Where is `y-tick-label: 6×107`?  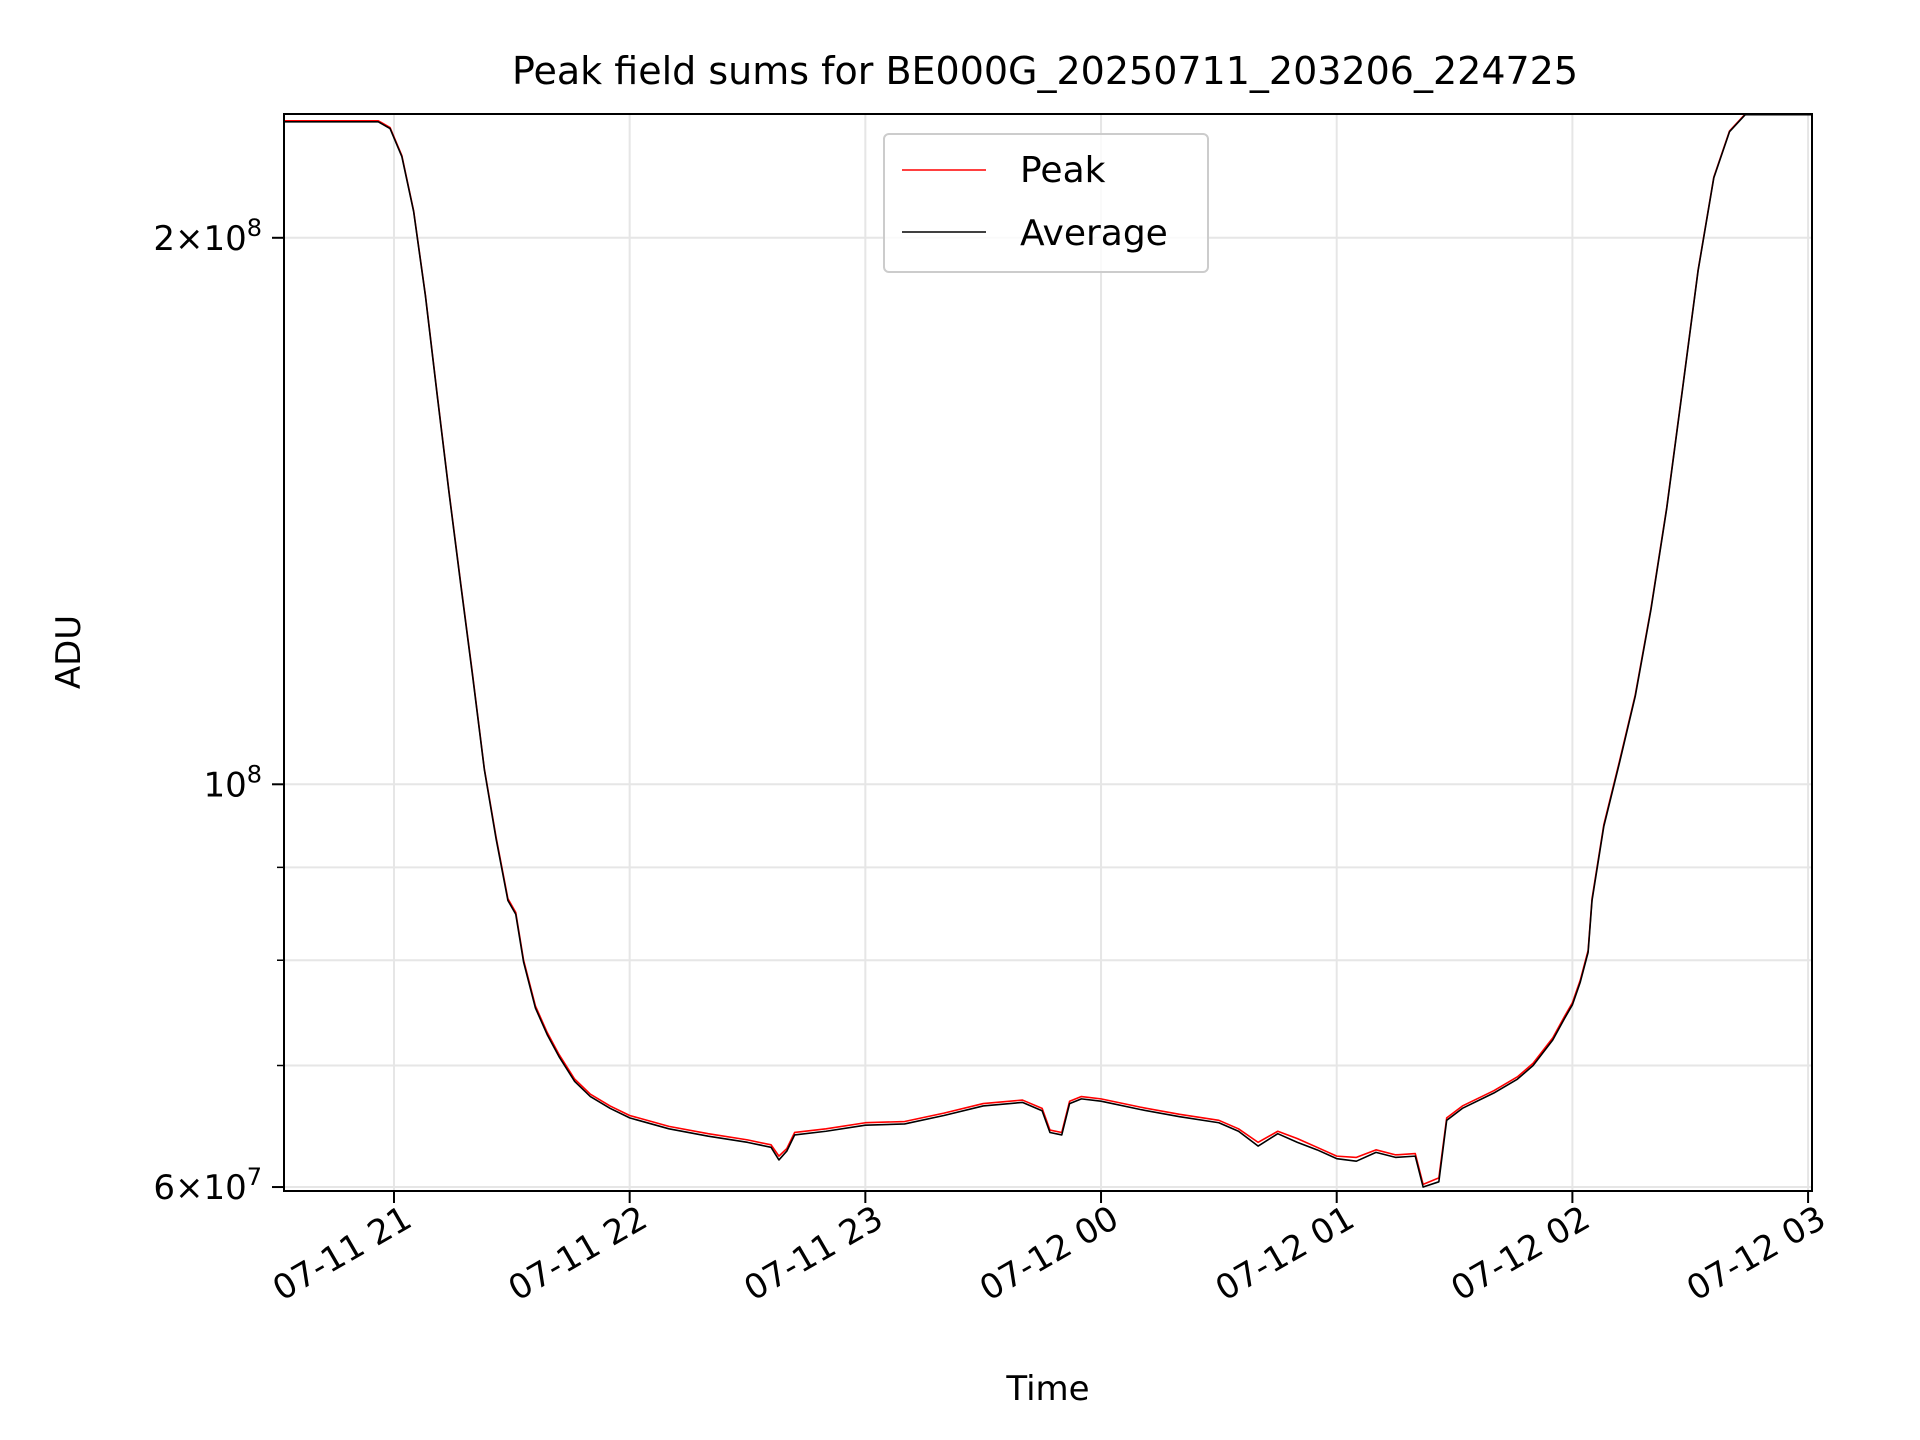
y-tick-label: 6×107 is located at coordinates (207, 1185).